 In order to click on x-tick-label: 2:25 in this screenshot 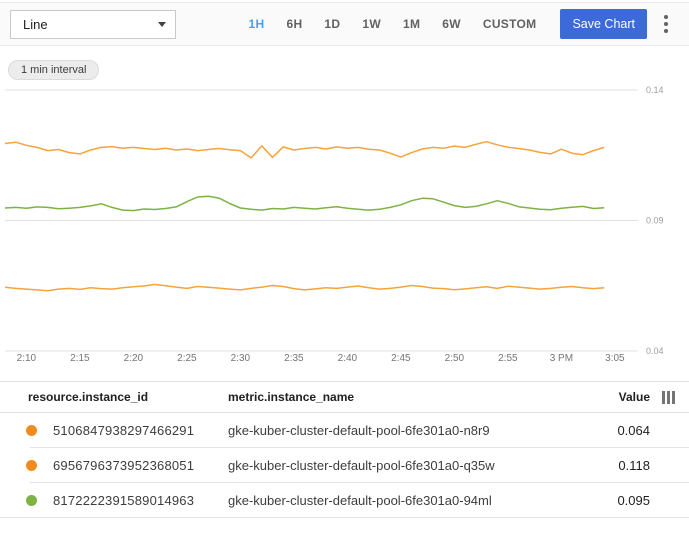, I will do `click(187, 358)`.